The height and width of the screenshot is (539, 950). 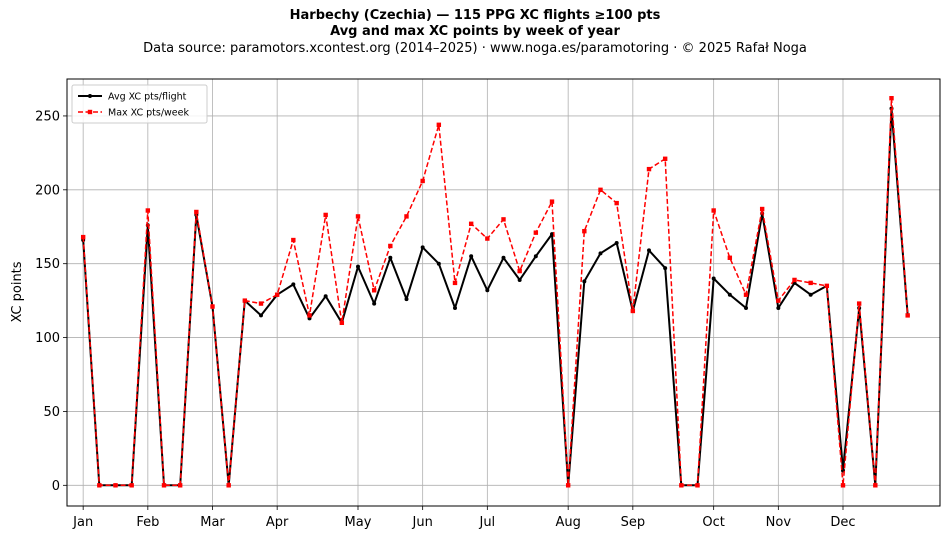 What do you see at coordinates (47, 190) in the screenshot?
I see `y-tick-label: 200` at bounding box center [47, 190].